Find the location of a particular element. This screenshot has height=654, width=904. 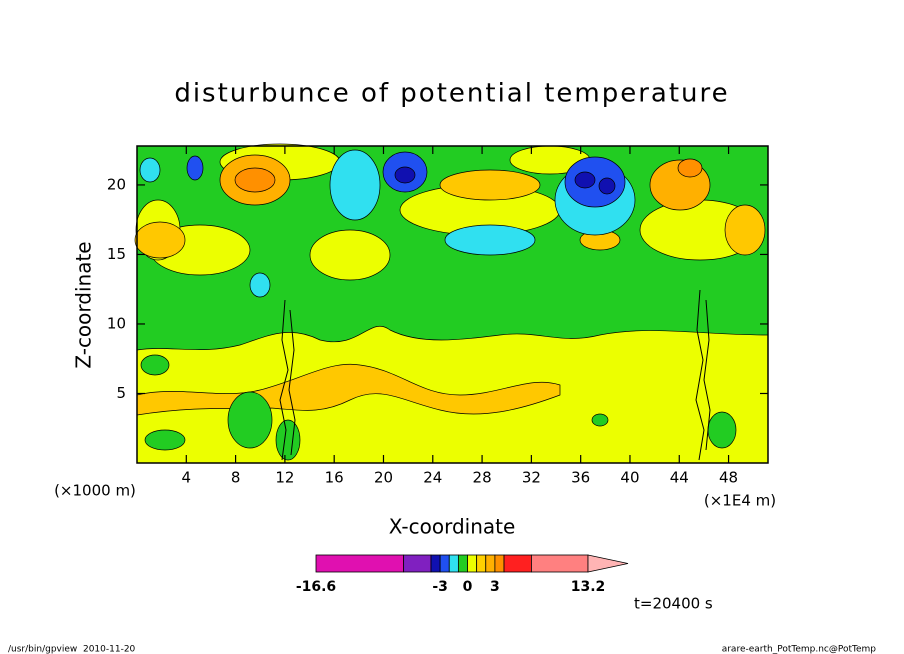

footer-left: /usr/bin/gpview 2010-11-20 is located at coordinates (72, 649).